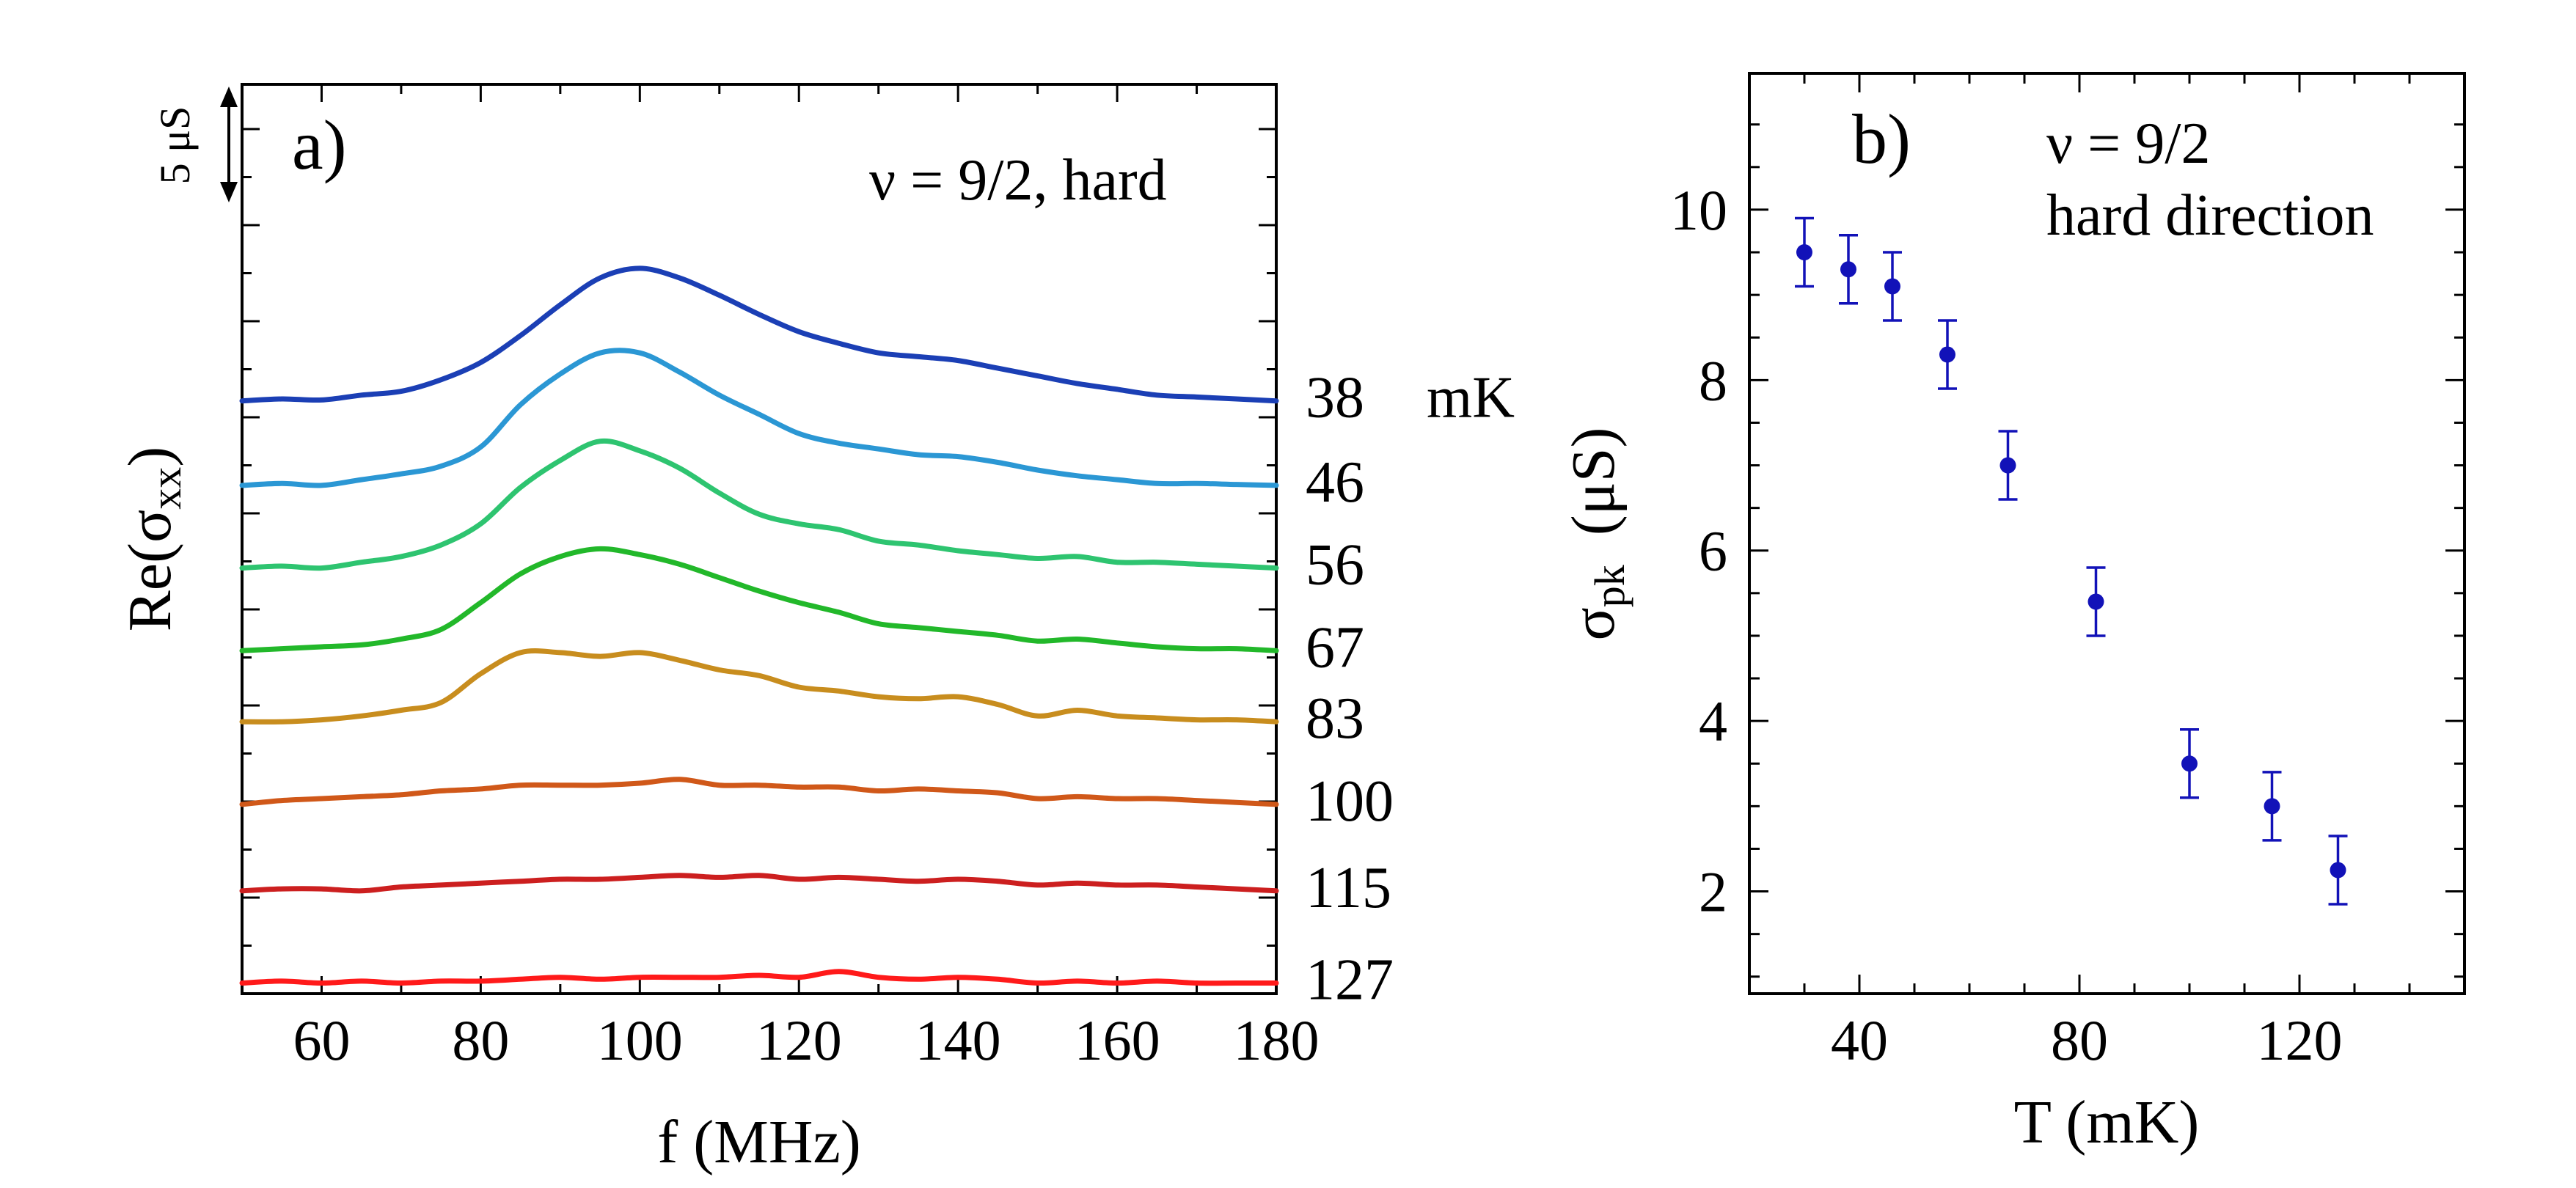 Image resolution: width=2576 pixels, height=1188 pixels. What do you see at coordinates (1859, 1040) in the screenshot?
I see `panel-b-x-tick-label: 40` at bounding box center [1859, 1040].